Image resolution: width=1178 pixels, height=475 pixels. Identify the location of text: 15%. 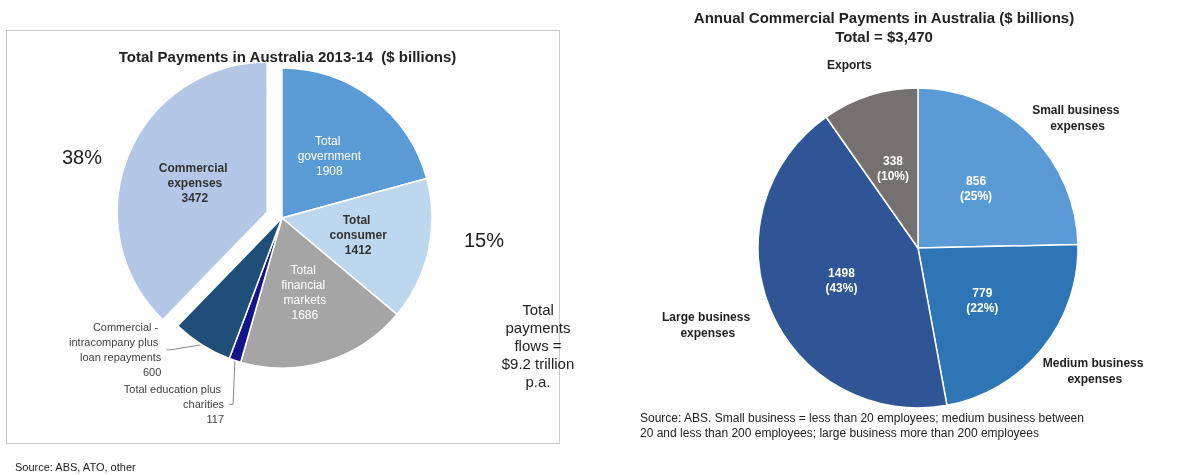
(484, 239).